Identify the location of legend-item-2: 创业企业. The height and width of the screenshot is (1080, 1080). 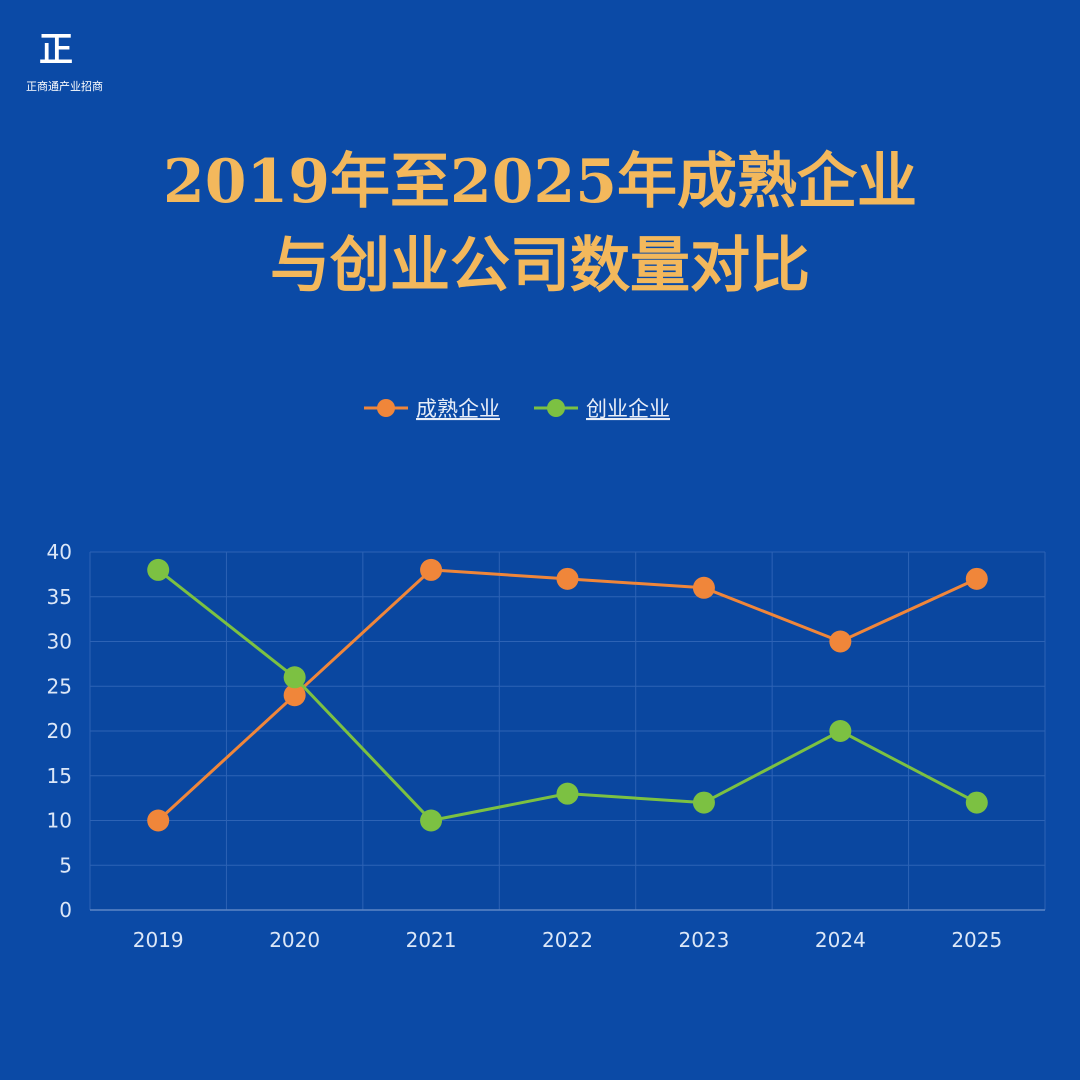
(602, 409).